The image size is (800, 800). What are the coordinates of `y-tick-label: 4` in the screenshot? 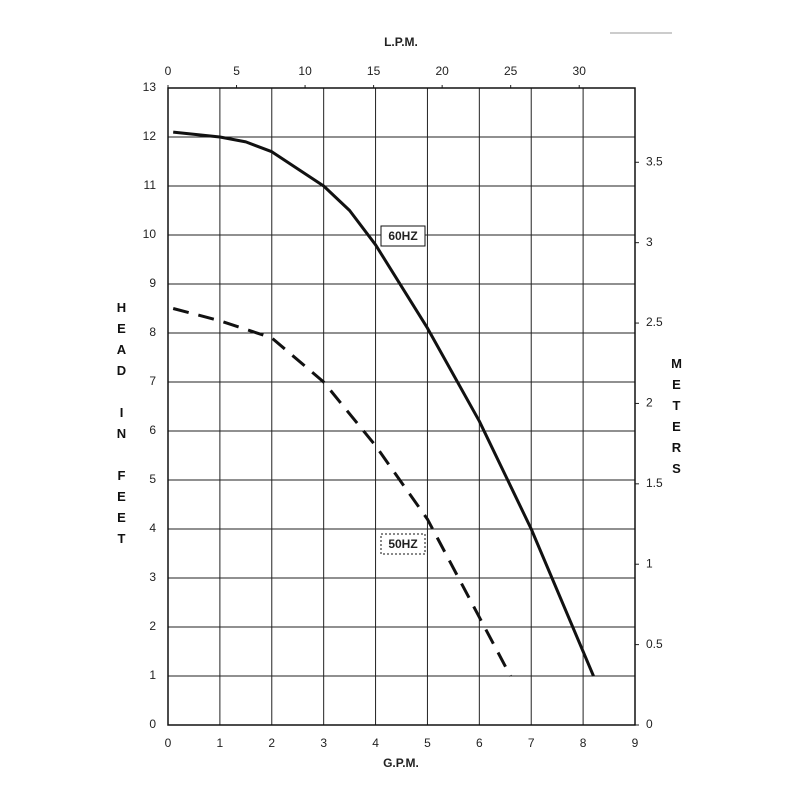 It's located at (152, 528).